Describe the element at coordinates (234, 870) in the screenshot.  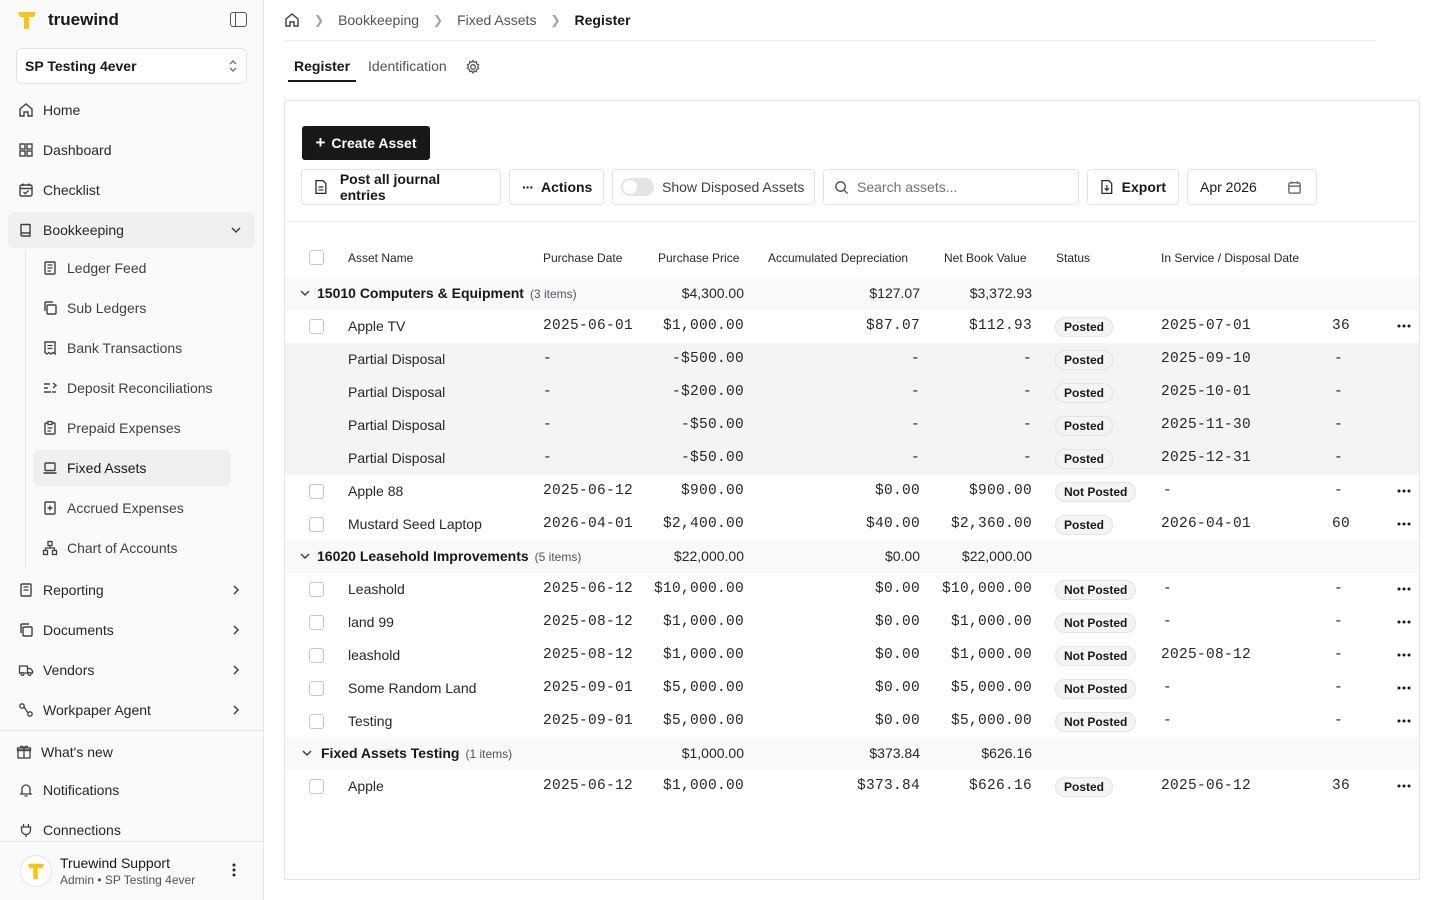
I see `more-vertical-icon` at that location.